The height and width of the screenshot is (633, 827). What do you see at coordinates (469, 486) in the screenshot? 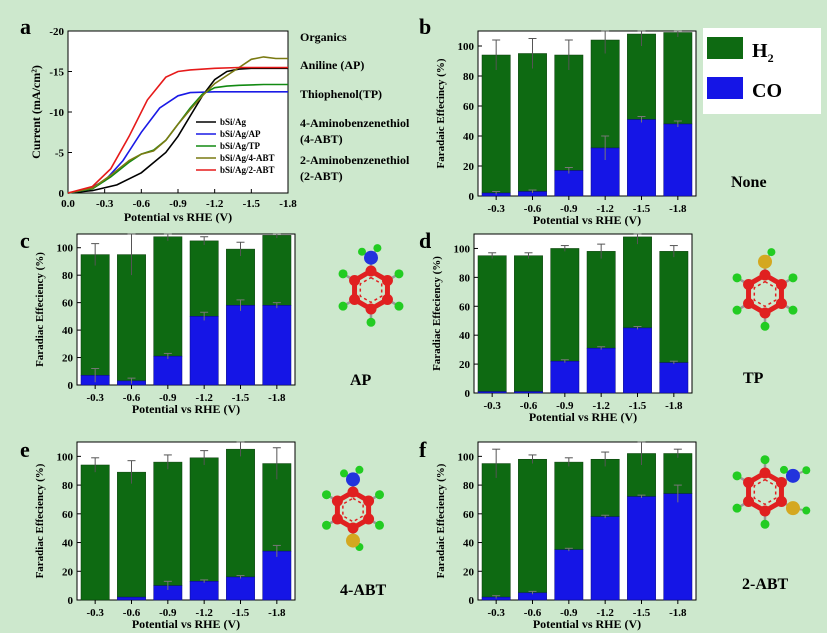
I see `panel-f-ytick-label: 80` at bounding box center [469, 486].